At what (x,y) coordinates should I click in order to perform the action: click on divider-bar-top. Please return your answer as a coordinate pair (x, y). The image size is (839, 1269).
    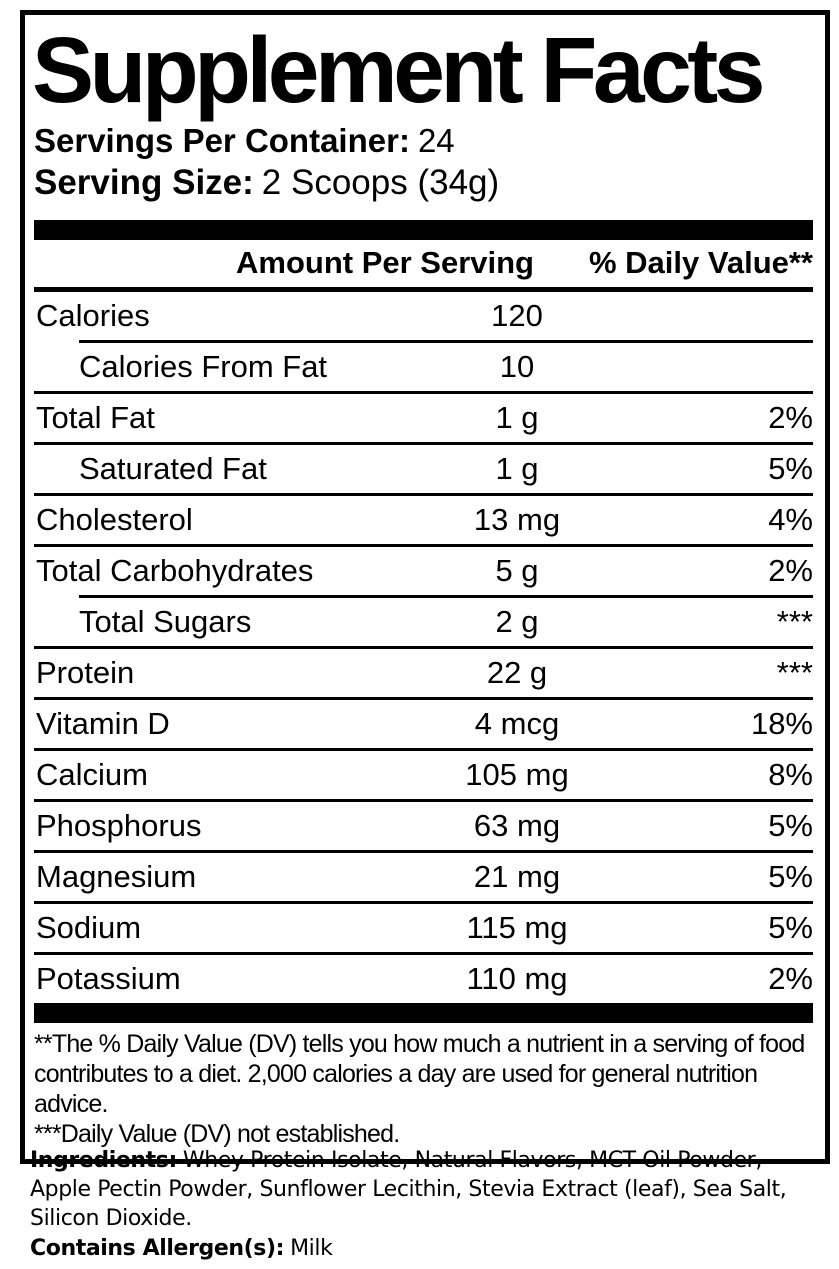
    Looking at the image, I should click on (423, 229).